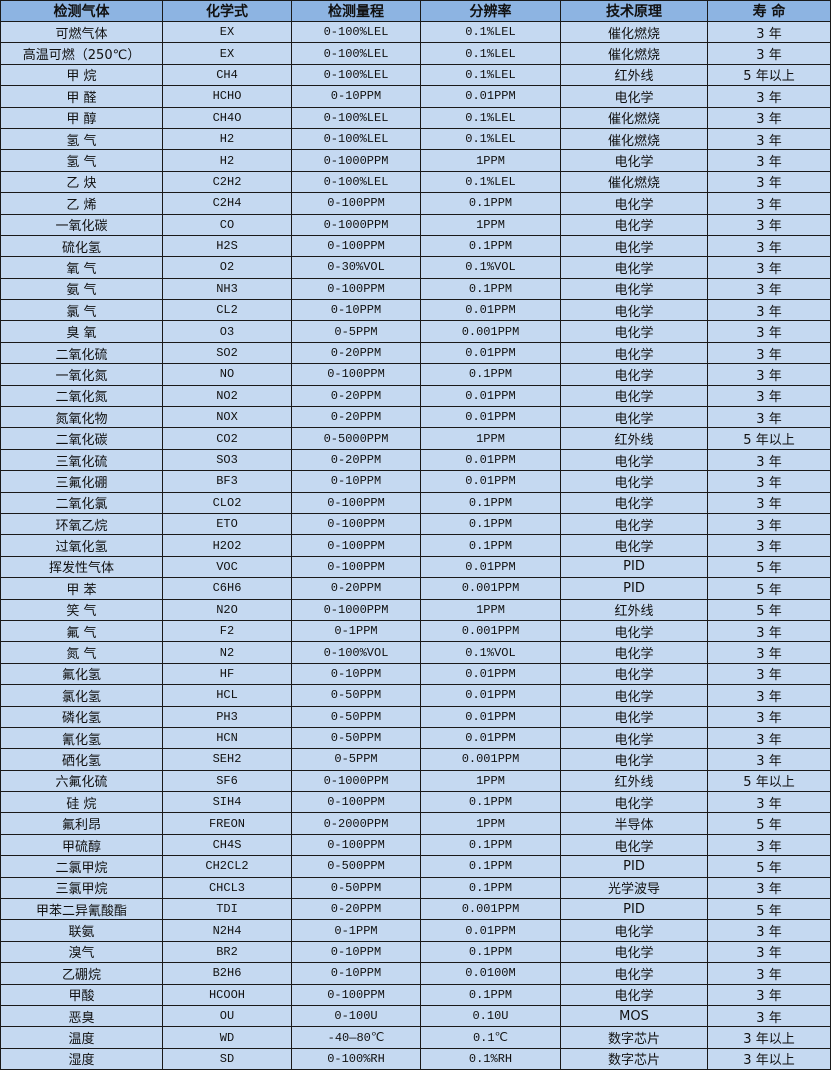 The width and height of the screenshot is (831, 1075). I want to click on cell-range: 0-100%LEL, so click(356, 117).